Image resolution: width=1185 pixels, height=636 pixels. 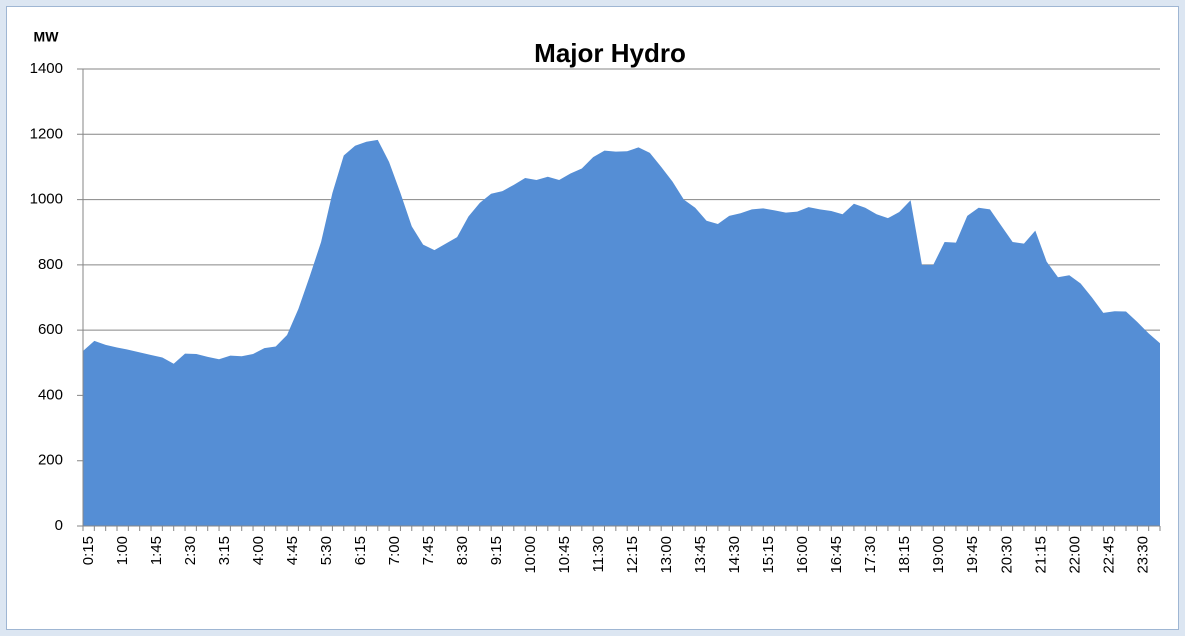 I want to click on x-tick-label: 2:30, so click(x=190, y=550).